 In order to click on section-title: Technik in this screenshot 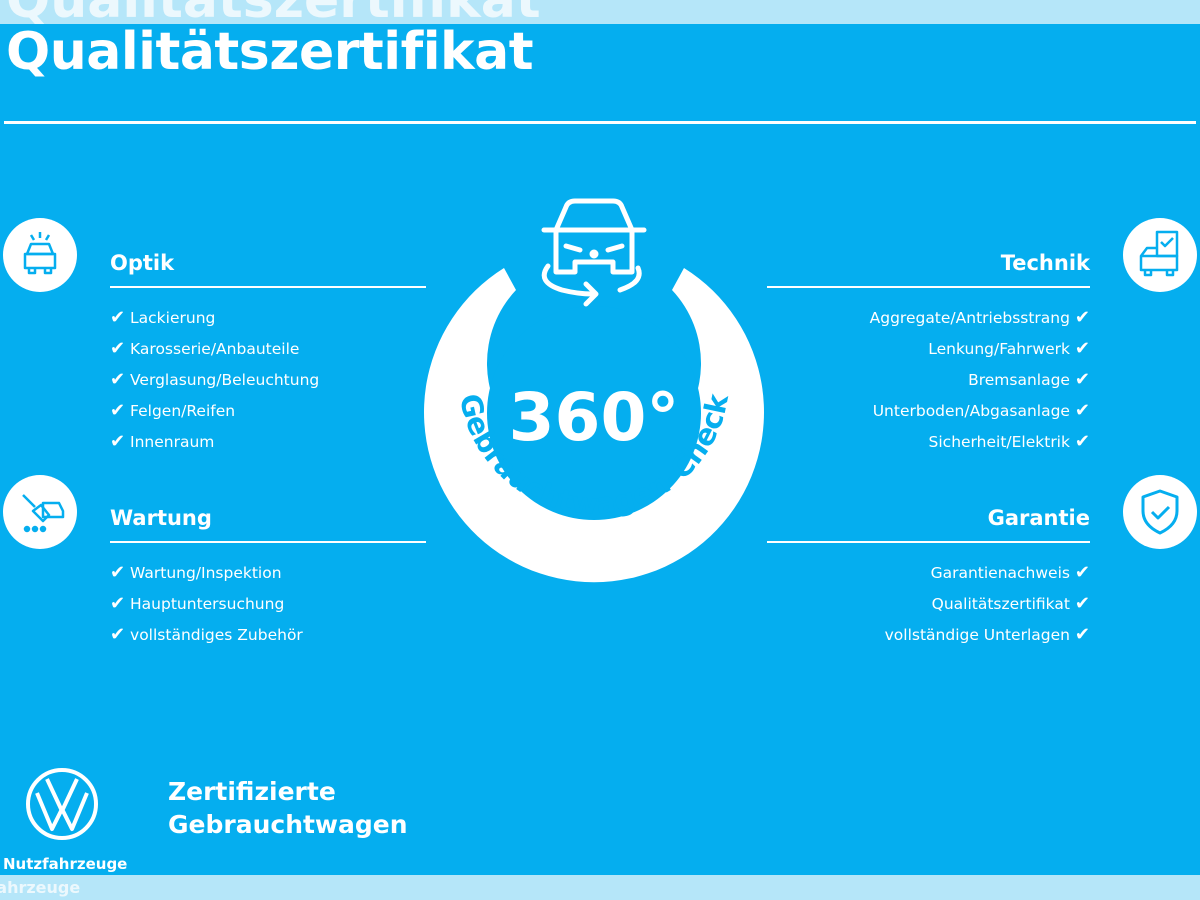, I will do `click(928, 269)`.